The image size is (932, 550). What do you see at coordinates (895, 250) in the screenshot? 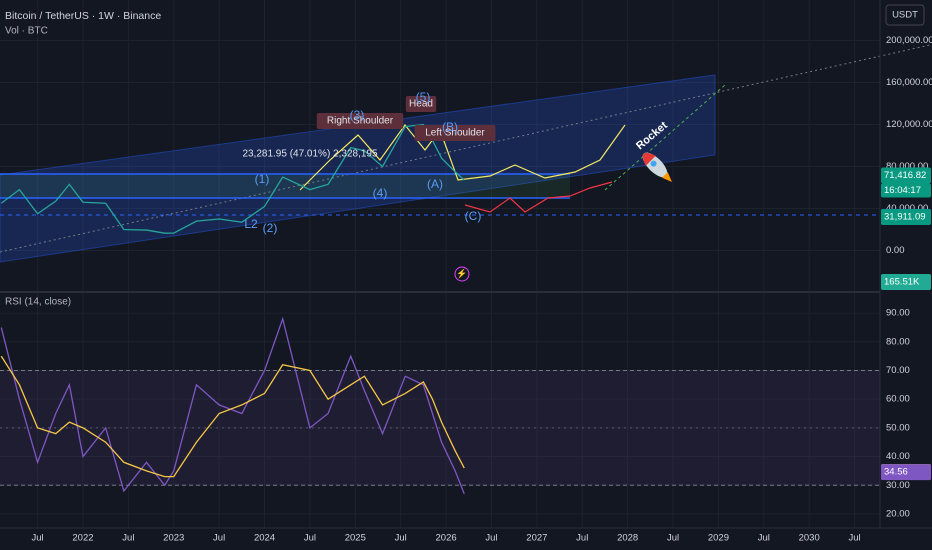
I see `y-tick-label: 0.00` at bounding box center [895, 250].